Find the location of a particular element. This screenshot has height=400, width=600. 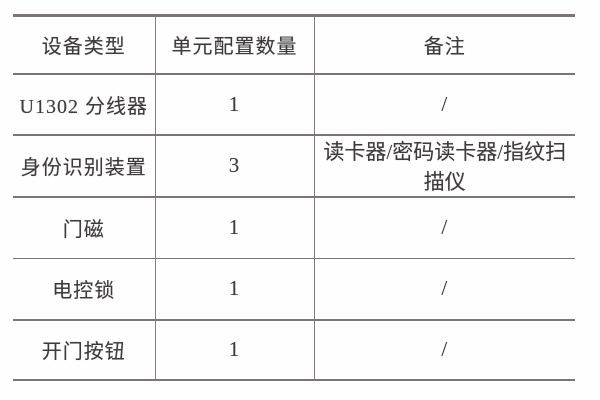

table-header-row: 设备类型 单元配置数量 备注 is located at coordinates (294, 44).